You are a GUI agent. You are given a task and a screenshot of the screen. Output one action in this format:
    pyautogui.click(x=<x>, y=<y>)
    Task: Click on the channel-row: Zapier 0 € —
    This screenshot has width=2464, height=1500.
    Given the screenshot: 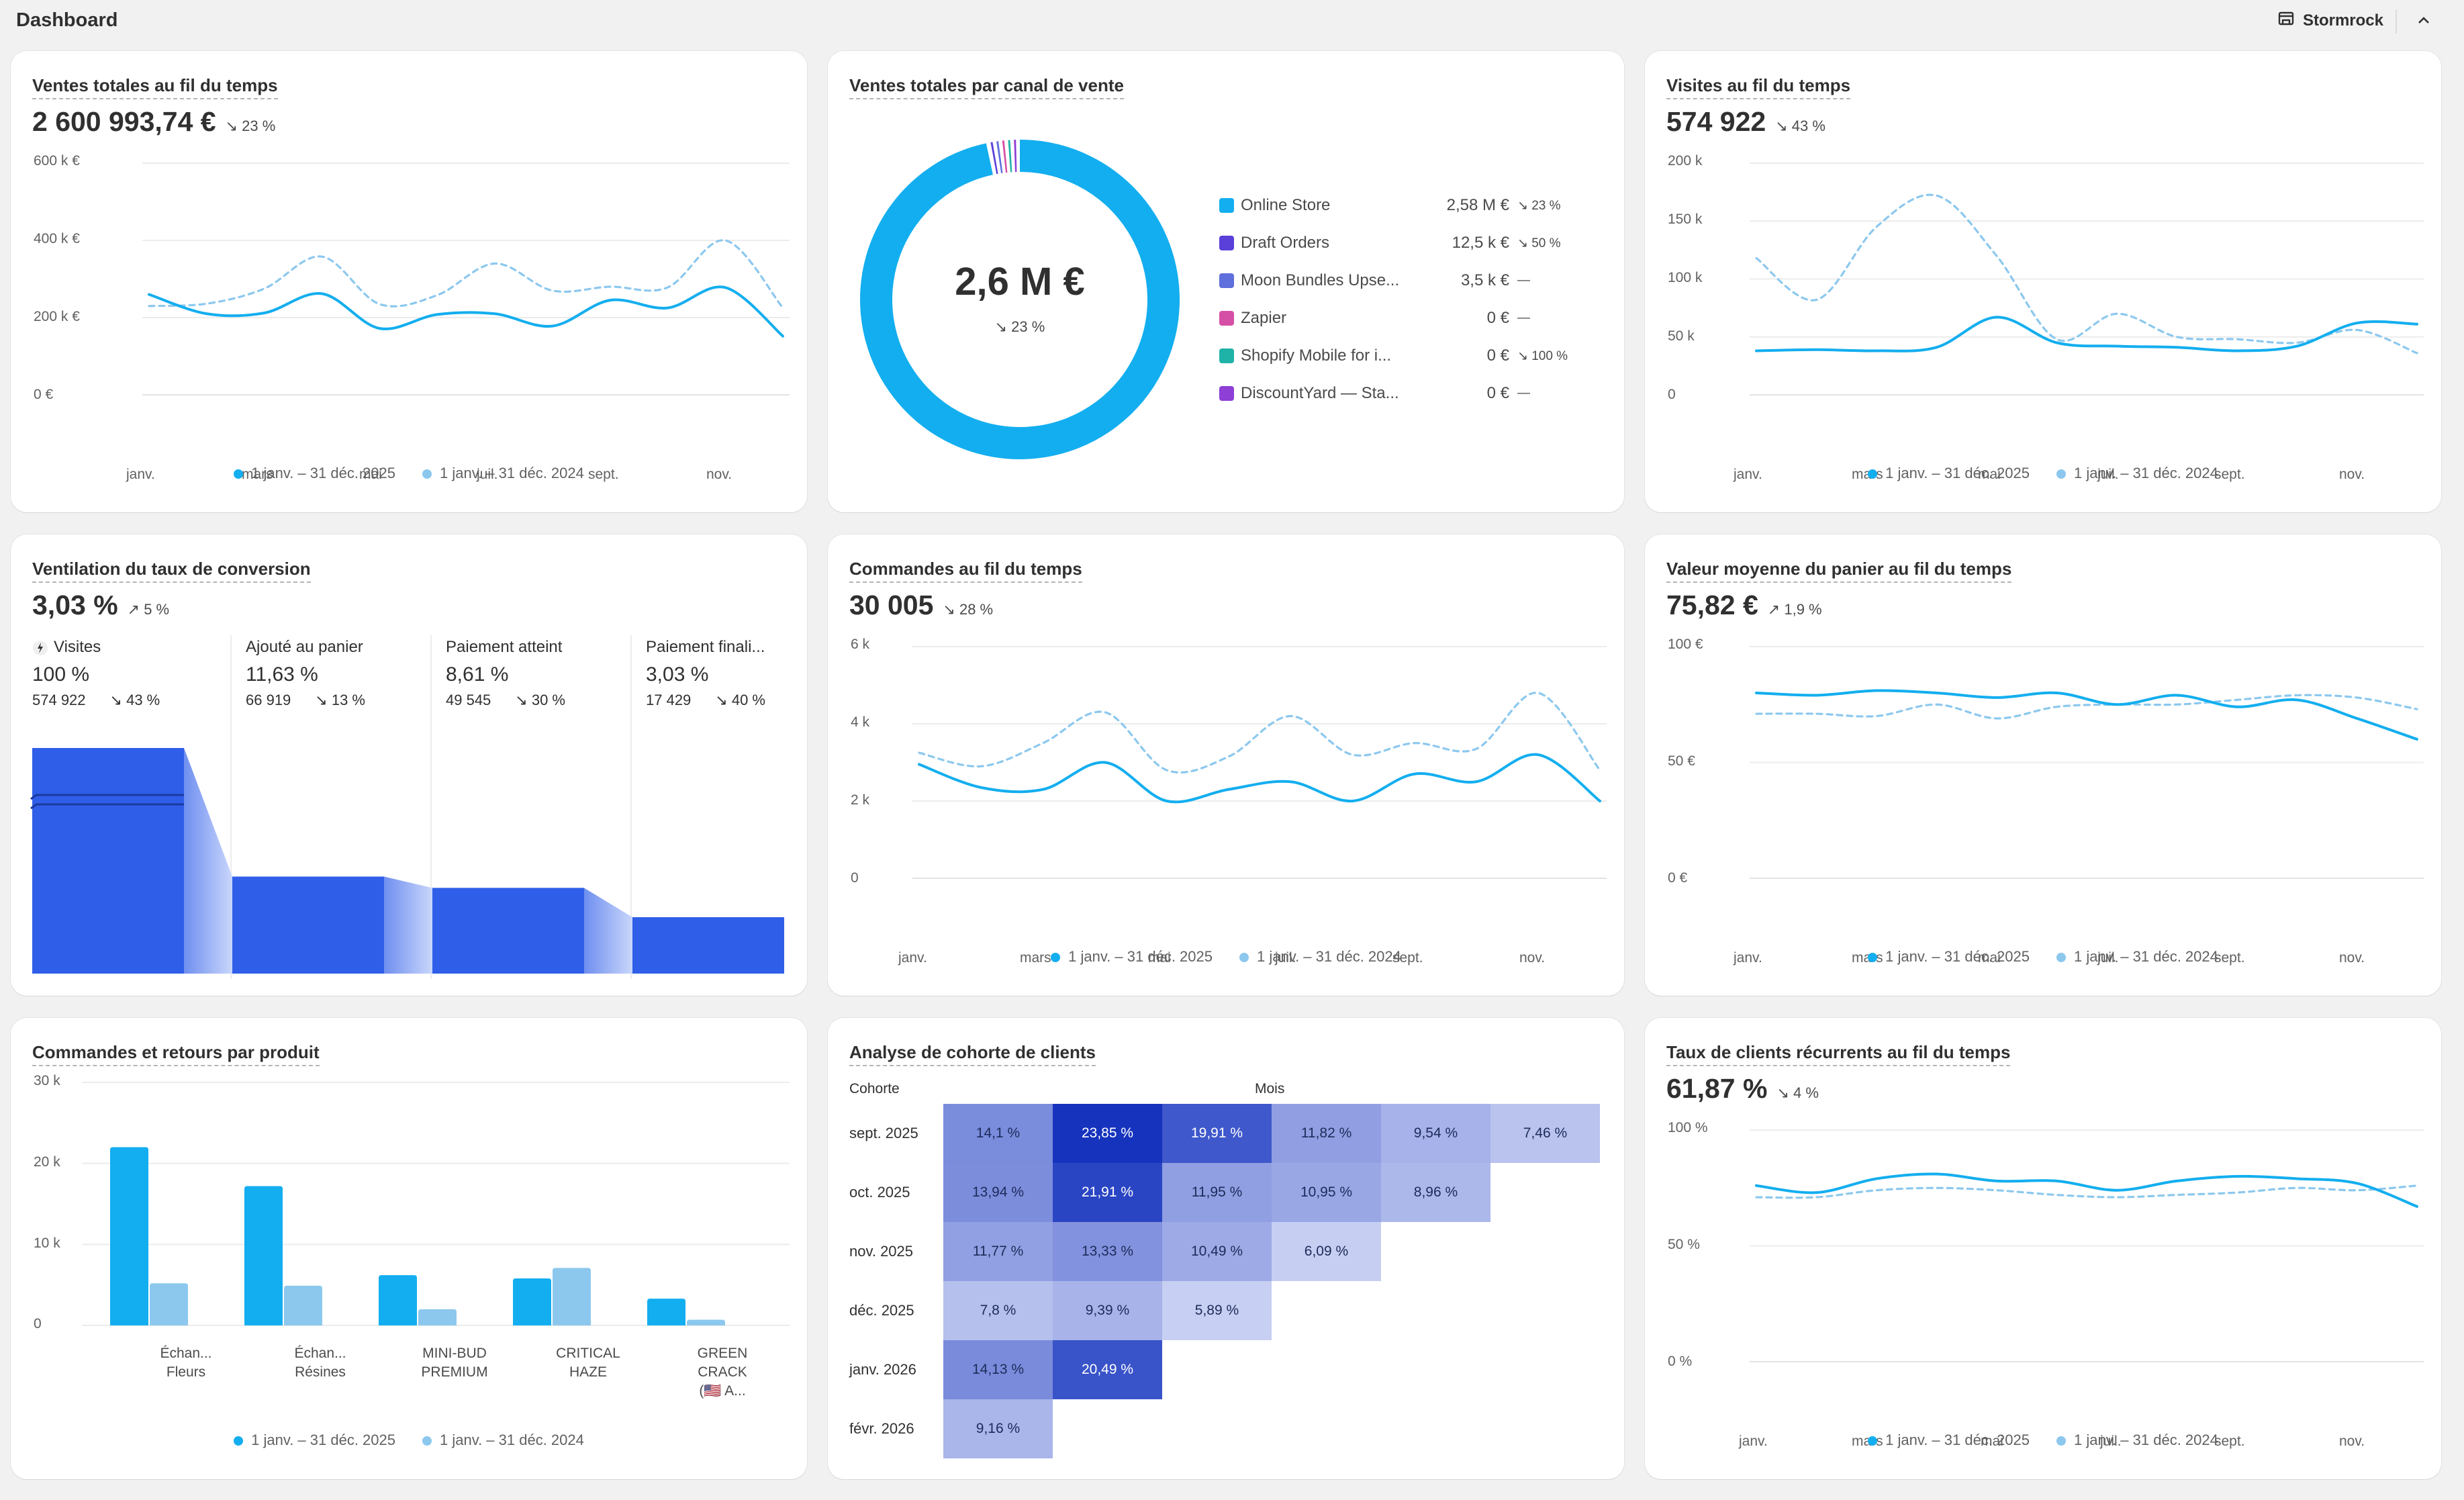 What is the action you would take?
    pyautogui.click(x=1401, y=318)
    